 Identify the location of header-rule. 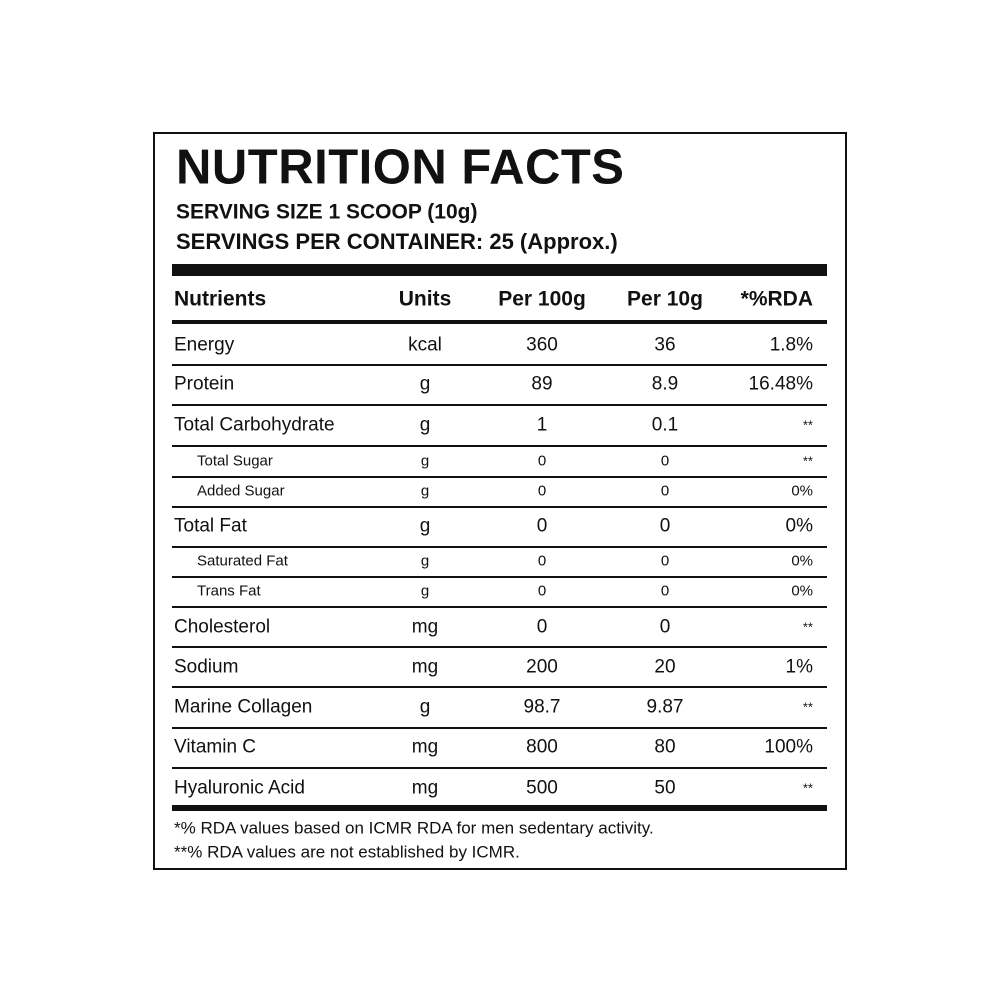
(499, 322).